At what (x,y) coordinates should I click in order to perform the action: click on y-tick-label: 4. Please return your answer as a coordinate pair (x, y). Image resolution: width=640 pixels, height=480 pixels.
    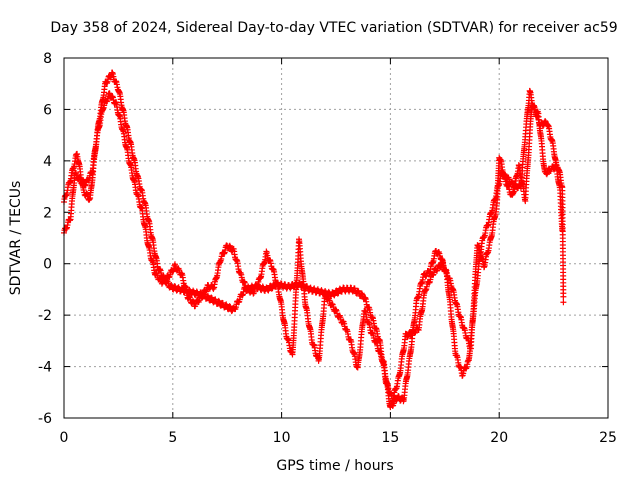
    Looking at the image, I should click on (47, 162).